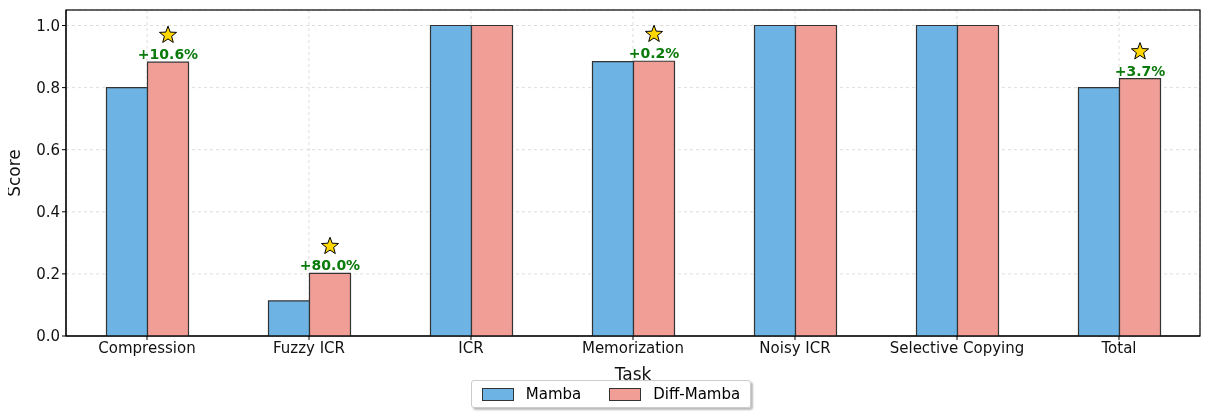 Image resolution: width=1210 pixels, height=417 pixels. I want to click on y-tick-label: 0.0, so click(48, 336).